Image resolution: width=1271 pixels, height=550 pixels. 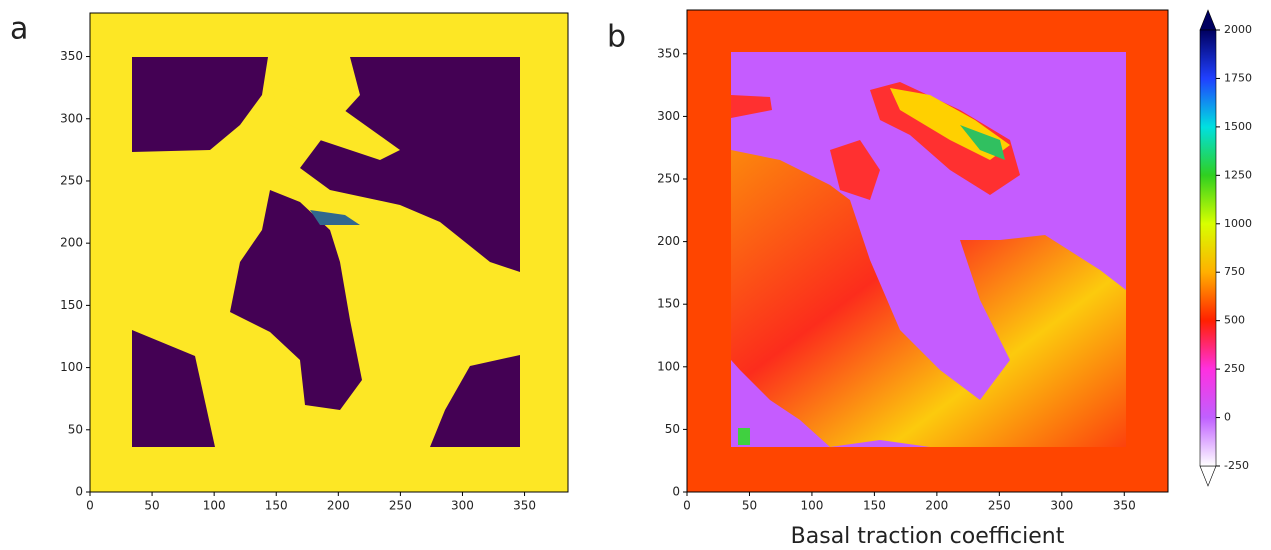 I want to click on colorbar, so click(x=1208, y=248).